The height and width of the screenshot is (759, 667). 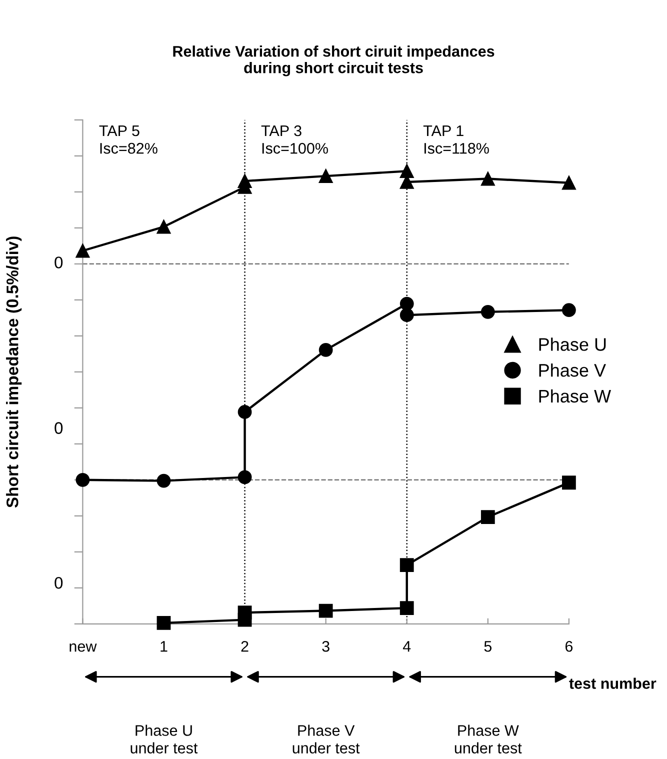 I want to click on legend-label: Phase U, so click(x=572, y=344).